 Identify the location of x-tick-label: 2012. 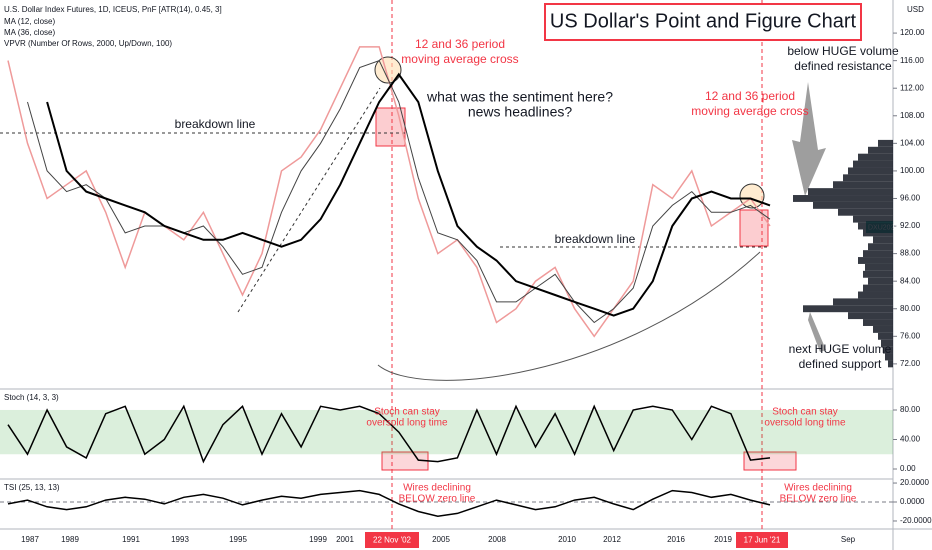
(612, 539).